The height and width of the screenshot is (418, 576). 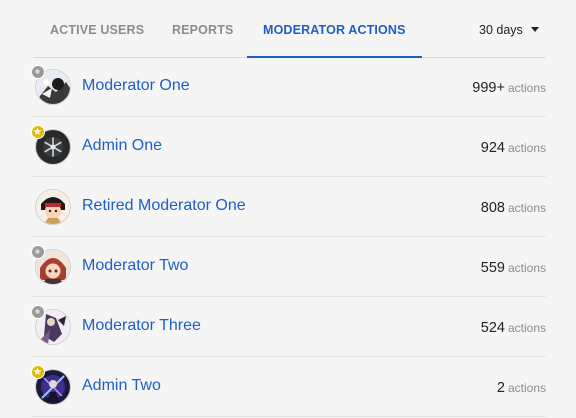 What do you see at coordinates (288, 387) in the screenshot?
I see `list-item: Admin Two 2 actions` at bounding box center [288, 387].